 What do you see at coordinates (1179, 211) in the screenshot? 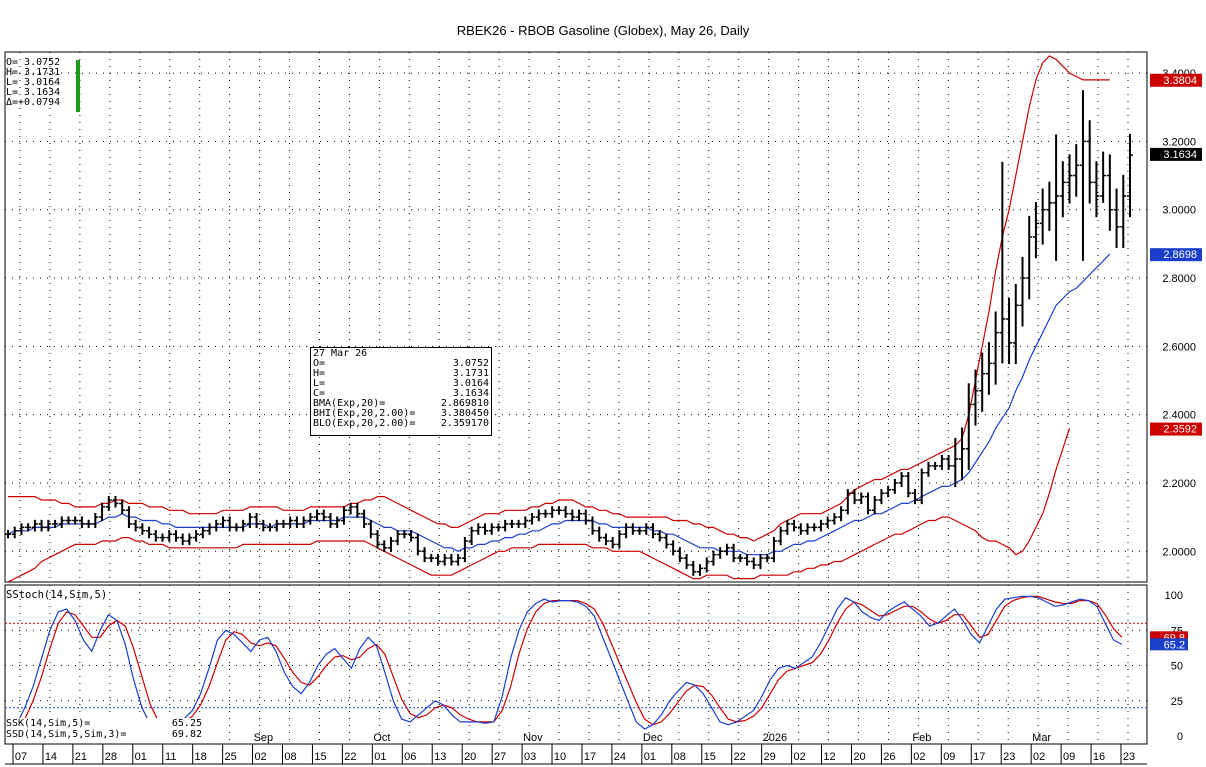
I see `price-tick-label: 3.0000` at bounding box center [1179, 211].